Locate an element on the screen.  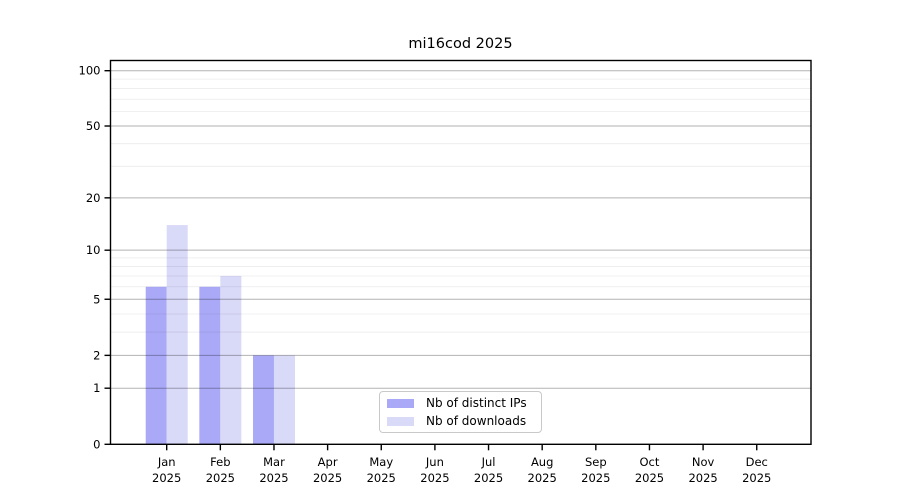
bar-nb-of-downloads-mar is located at coordinates (284, 400).